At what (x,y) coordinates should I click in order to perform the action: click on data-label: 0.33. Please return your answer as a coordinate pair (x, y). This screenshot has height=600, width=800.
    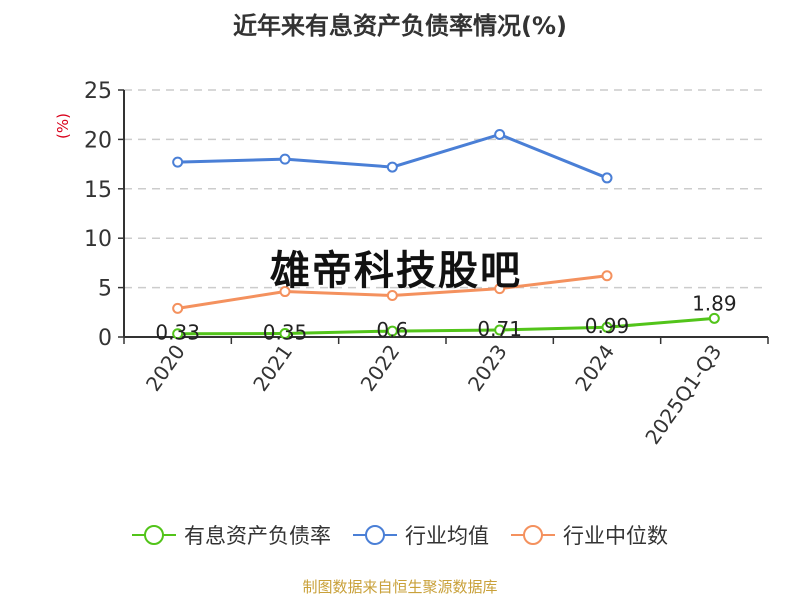
    Looking at the image, I should click on (177, 333).